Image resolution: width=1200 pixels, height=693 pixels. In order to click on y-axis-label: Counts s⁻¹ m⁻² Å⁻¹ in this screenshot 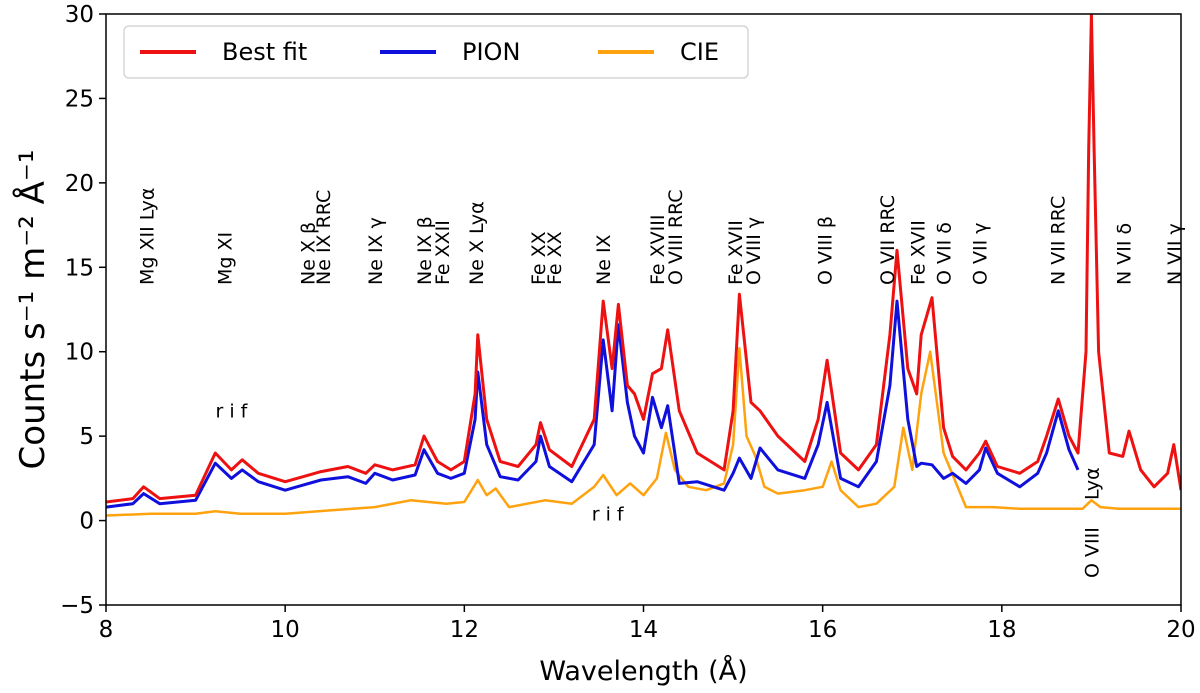, I will do `click(32, 310)`.